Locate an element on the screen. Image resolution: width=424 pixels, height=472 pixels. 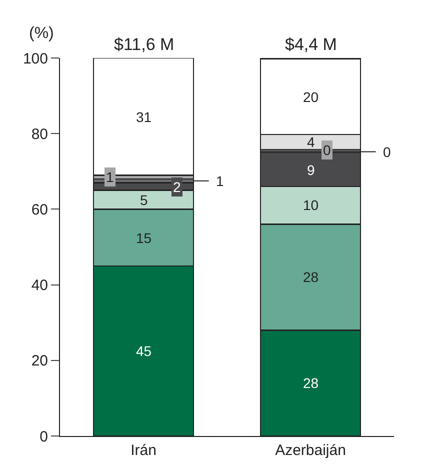
data-label: 10 is located at coordinates (311, 205).